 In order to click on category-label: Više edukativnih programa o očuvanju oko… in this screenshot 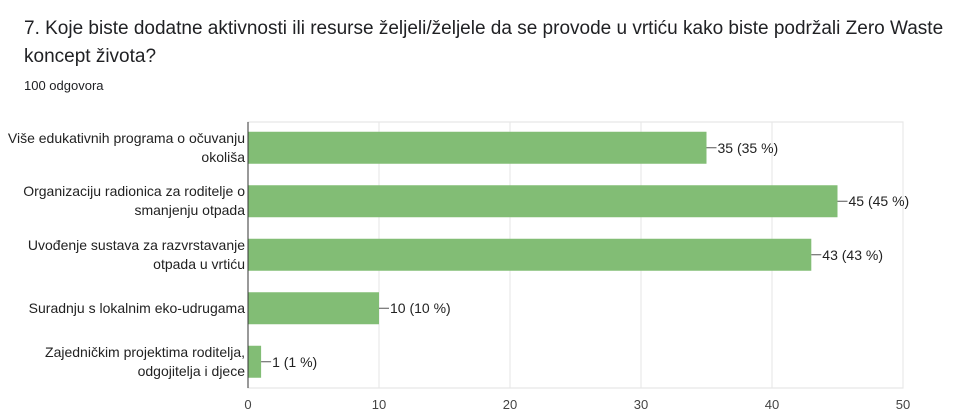, I will do `click(126, 147)`.